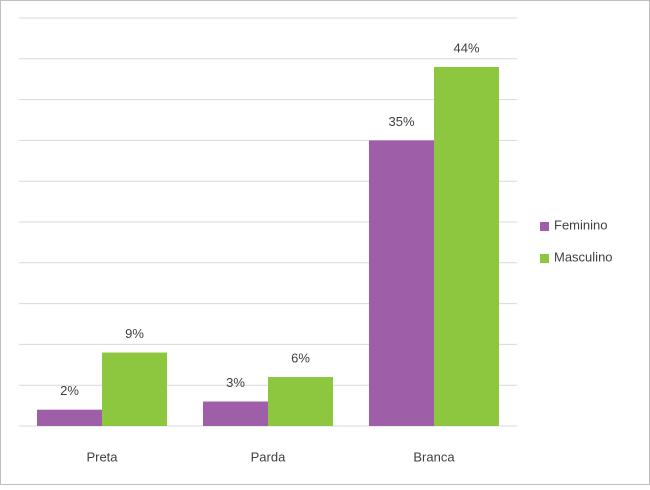  What do you see at coordinates (268, 456) in the screenshot?
I see `x-tick-label: Parda` at bounding box center [268, 456].